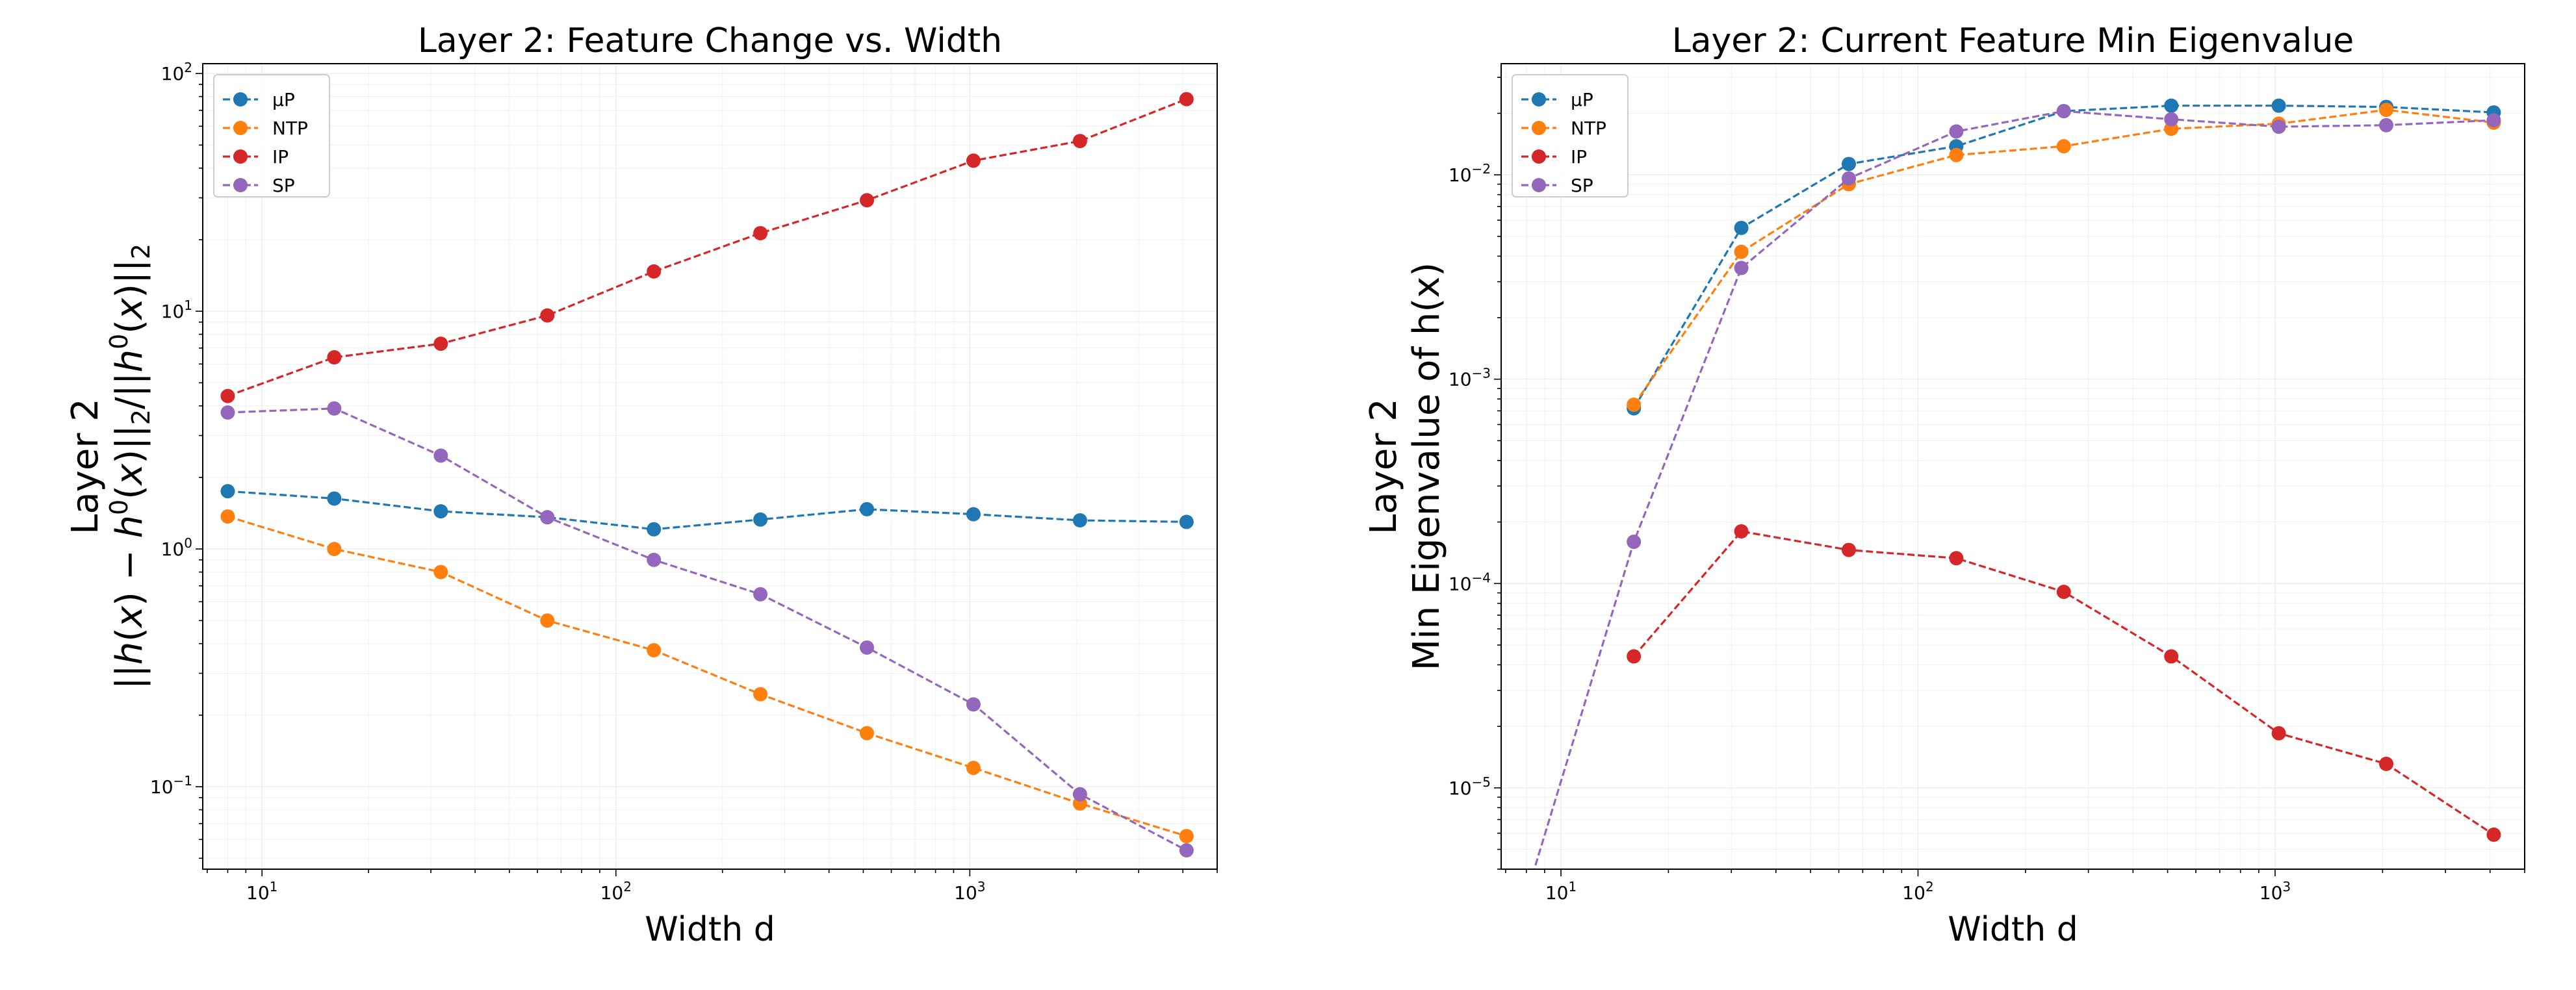  What do you see at coordinates (612, 893) in the screenshot?
I see `x-tick-label-base: 10` at bounding box center [612, 893].